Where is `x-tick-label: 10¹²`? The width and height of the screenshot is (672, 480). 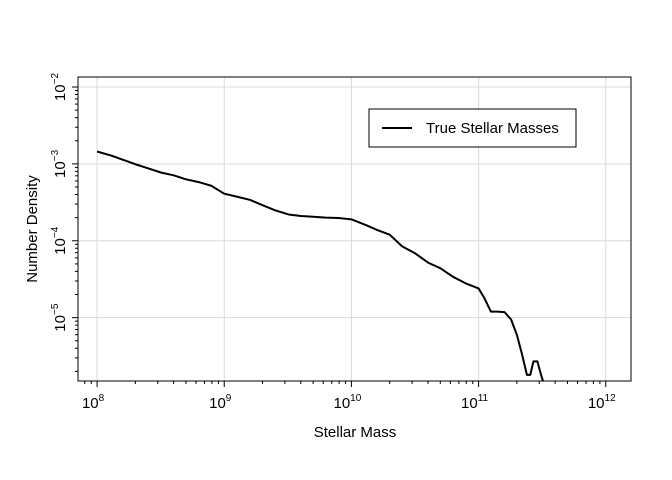
x-tick-label: 10¹² is located at coordinates (602, 402).